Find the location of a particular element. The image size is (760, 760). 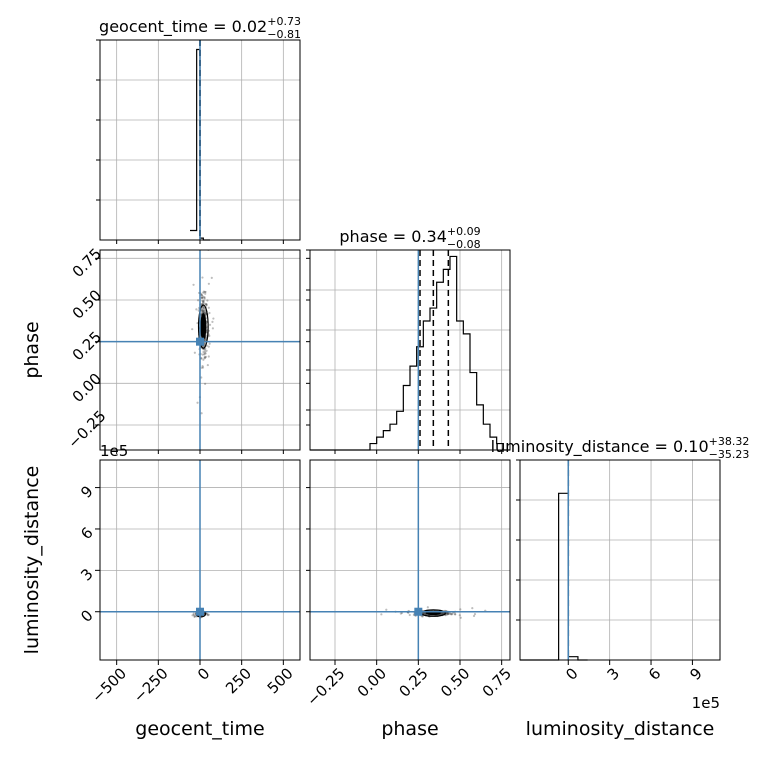

y-axis-label-luminosity_distance: luminosity_distance is located at coordinates (32, 560).